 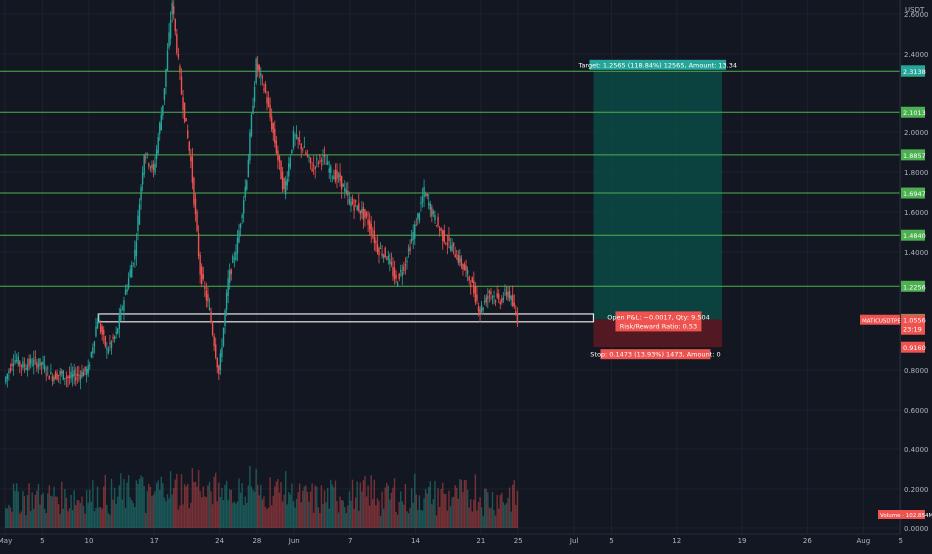 What do you see at coordinates (916, 55) in the screenshot?
I see `y-tick-label: 2.4000` at bounding box center [916, 55].